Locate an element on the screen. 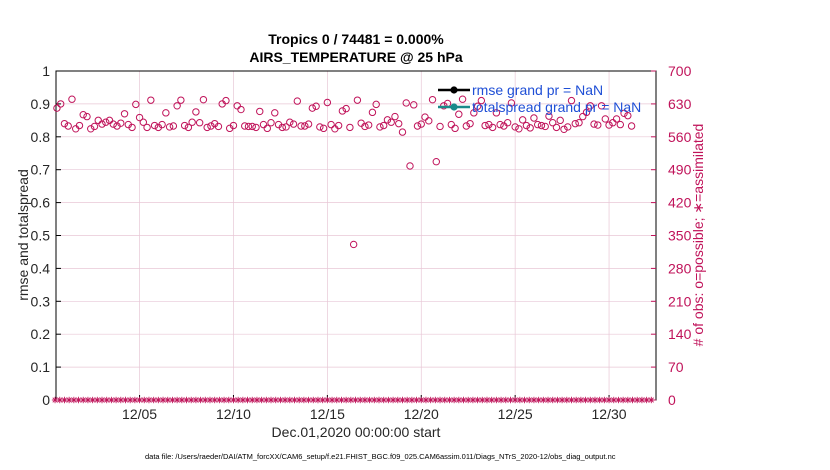 Image resolution: width=830 pixels, height=470 pixels. chart-title: Tropics 0 / 74481 = 0.000% is located at coordinates (356, 39).